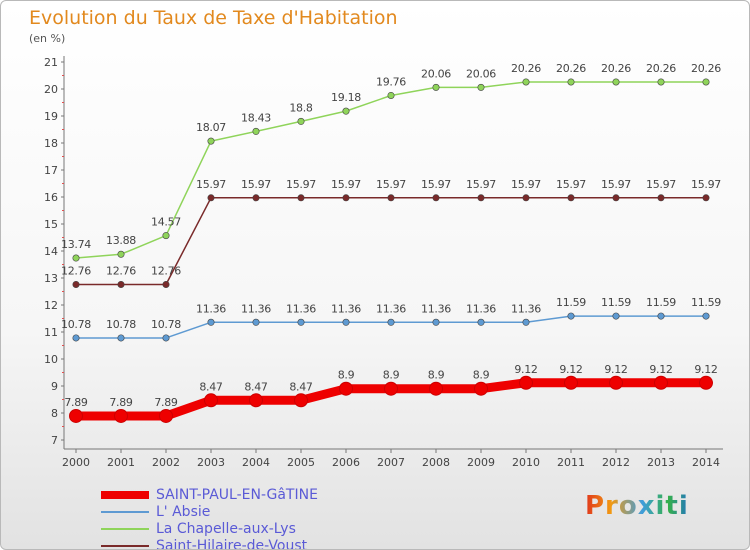  I want to click on y-tick-label: 17, so click(51, 170).